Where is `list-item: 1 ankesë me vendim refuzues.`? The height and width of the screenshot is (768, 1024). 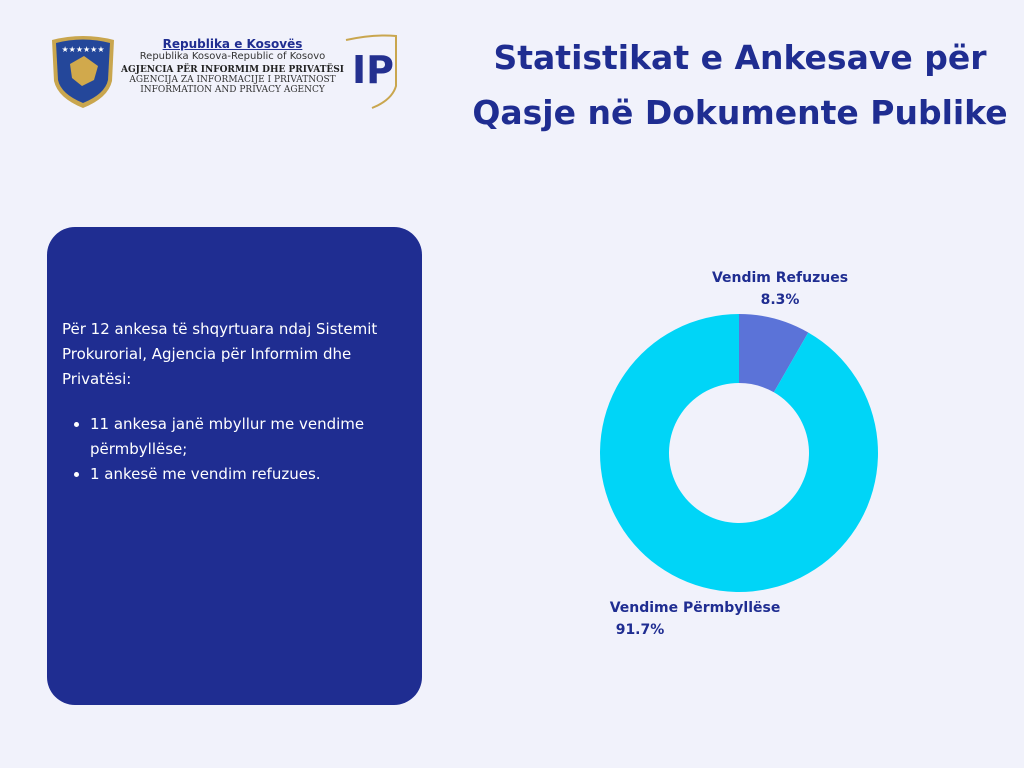 list-item: 1 ankesë me vendim refuzues. is located at coordinates (255, 474).